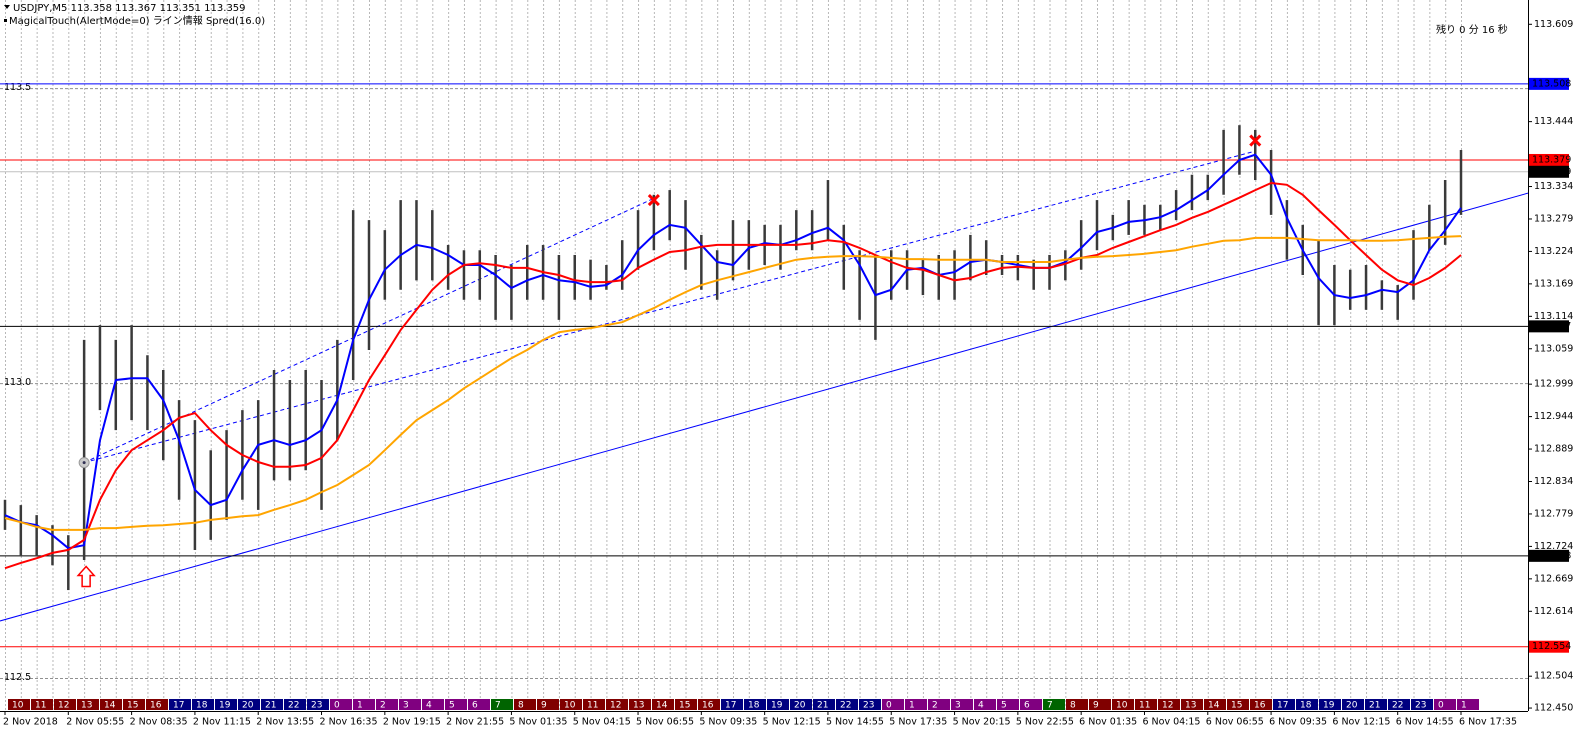  I want to click on hour-label: 23, so click(868, 706).